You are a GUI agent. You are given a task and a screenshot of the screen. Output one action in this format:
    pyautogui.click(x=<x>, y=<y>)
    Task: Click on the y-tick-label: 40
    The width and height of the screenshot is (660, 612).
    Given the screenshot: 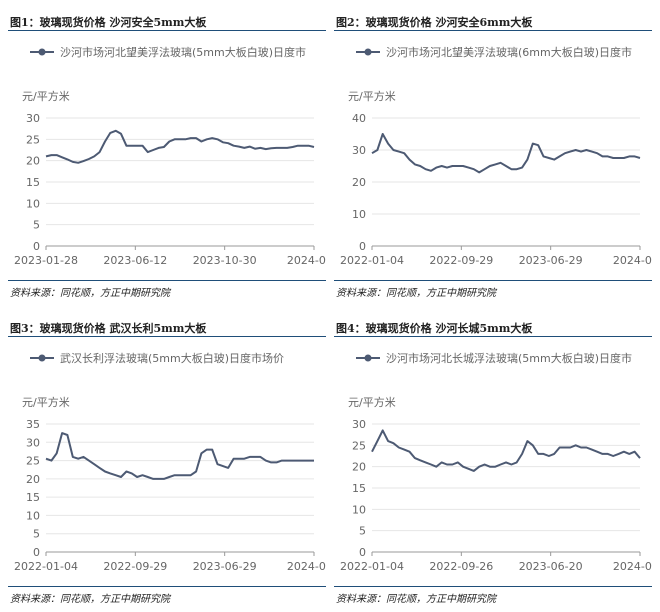 What is the action you would take?
    pyautogui.click(x=359, y=118)
    